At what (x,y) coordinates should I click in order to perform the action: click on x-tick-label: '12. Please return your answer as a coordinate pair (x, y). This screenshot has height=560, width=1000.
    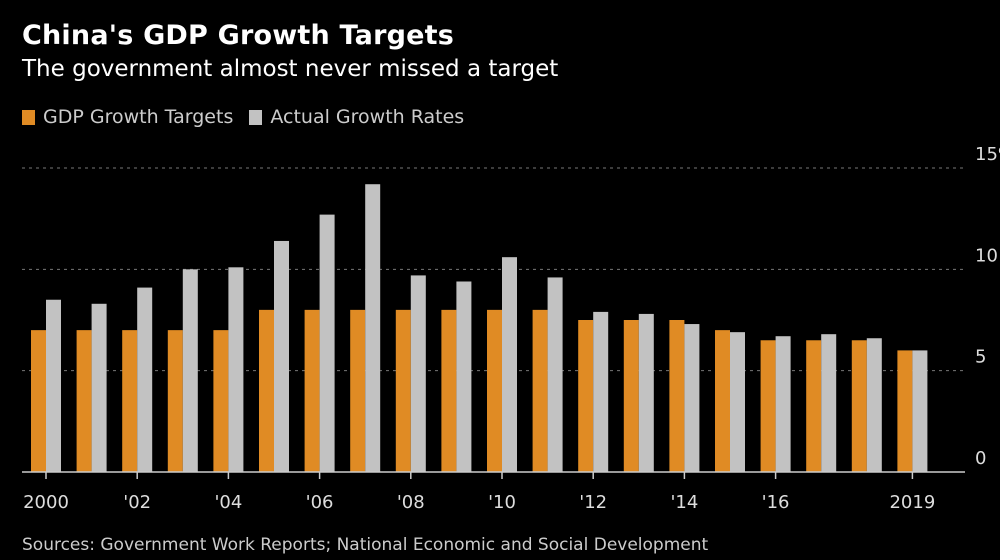
    Looking at the image, I should click on (593, 502).